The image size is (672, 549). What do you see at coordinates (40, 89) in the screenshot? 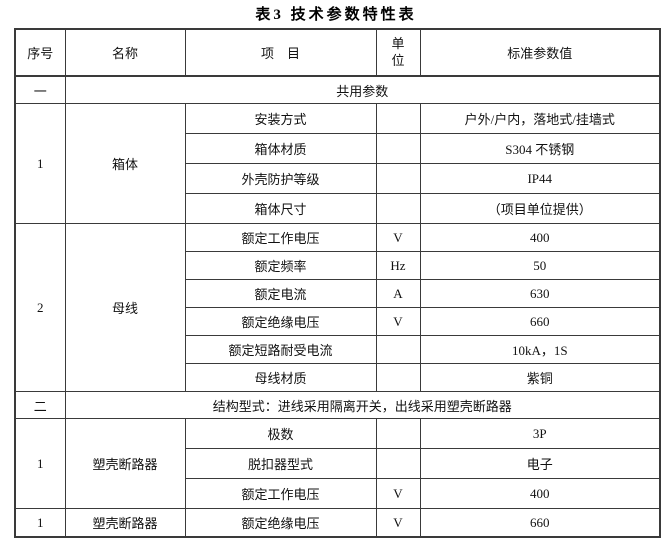
I see `section-no: 一` at bounding box center [40, 89].